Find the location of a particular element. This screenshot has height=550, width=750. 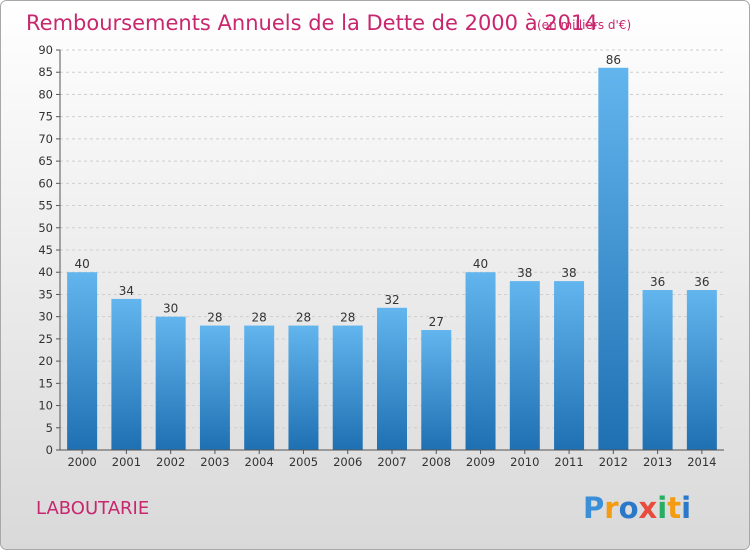

y-tick-label: 0 is located at coordinates (49, 450).